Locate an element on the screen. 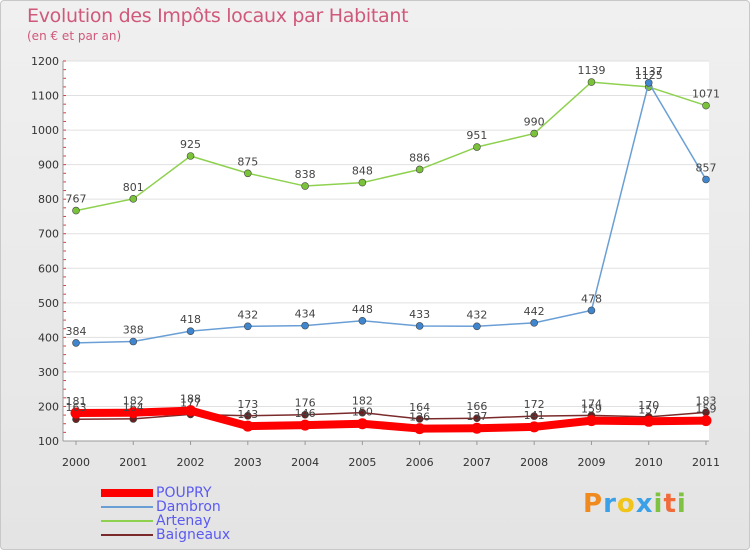 This screenshot has height=550, width=750. data-label-dambron: 478 is located at coordinates (591, 298).